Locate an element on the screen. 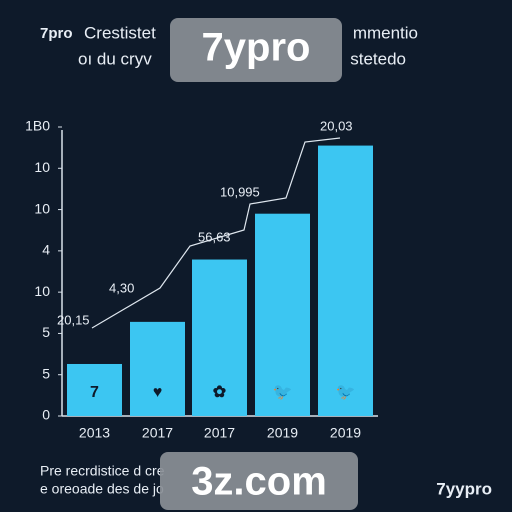 The width and height of the screenshot is (512, 512). logo: 7pro is located at coordinates (56, 33).